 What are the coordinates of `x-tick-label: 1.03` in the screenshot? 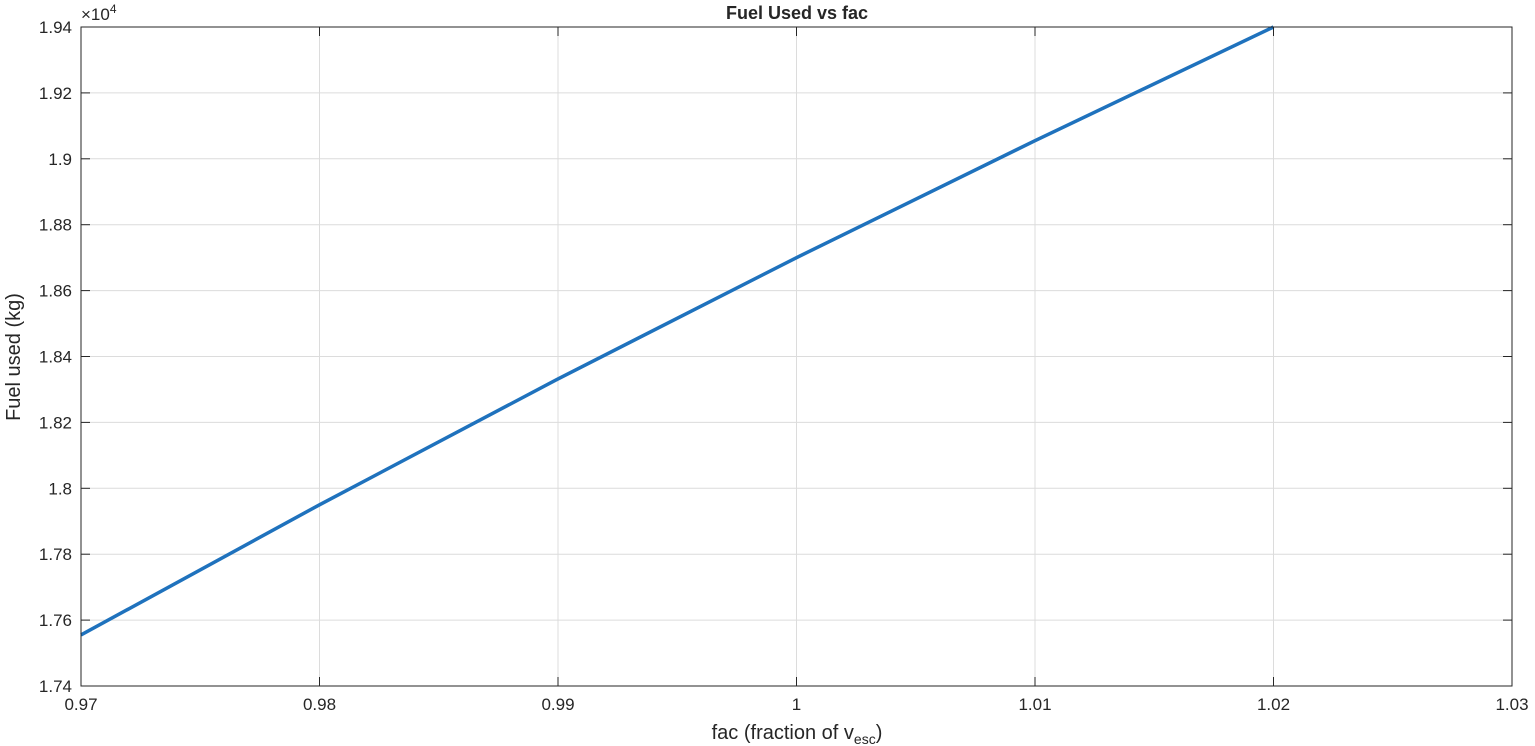 It's located at (1511, 704).